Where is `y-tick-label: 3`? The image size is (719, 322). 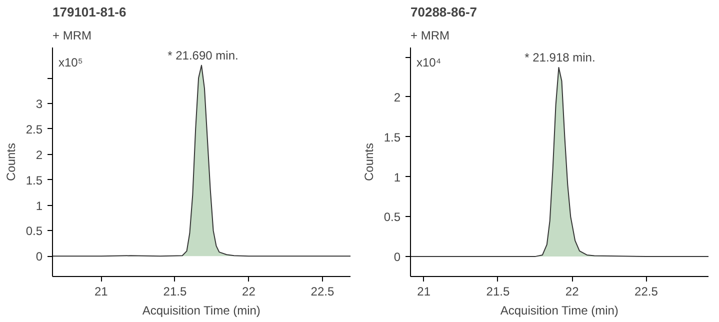
y-tick-label: 3 is located at coordinates (39, 103).